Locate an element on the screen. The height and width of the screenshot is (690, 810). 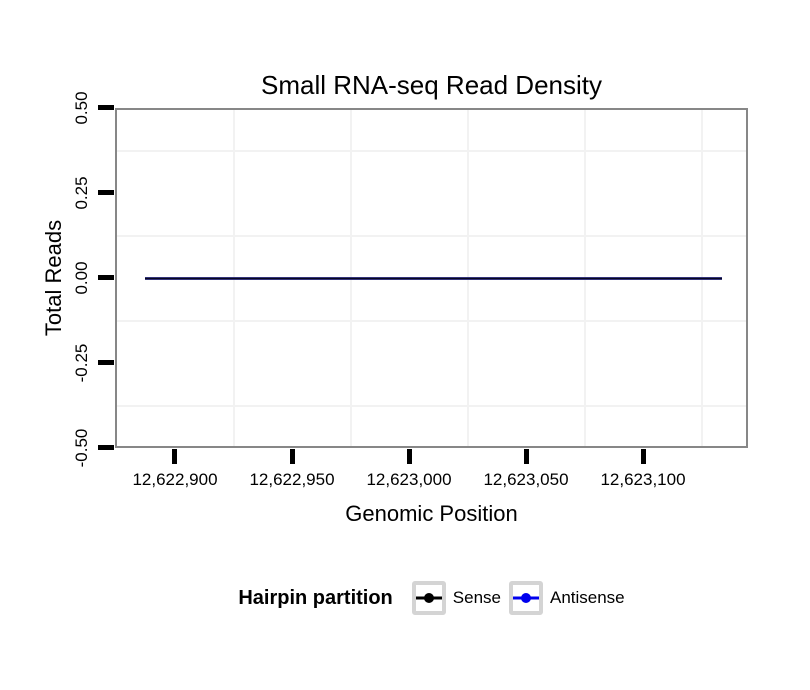
legend: Hairpin partition Sense Antisense is located at coordinates (431, 598).